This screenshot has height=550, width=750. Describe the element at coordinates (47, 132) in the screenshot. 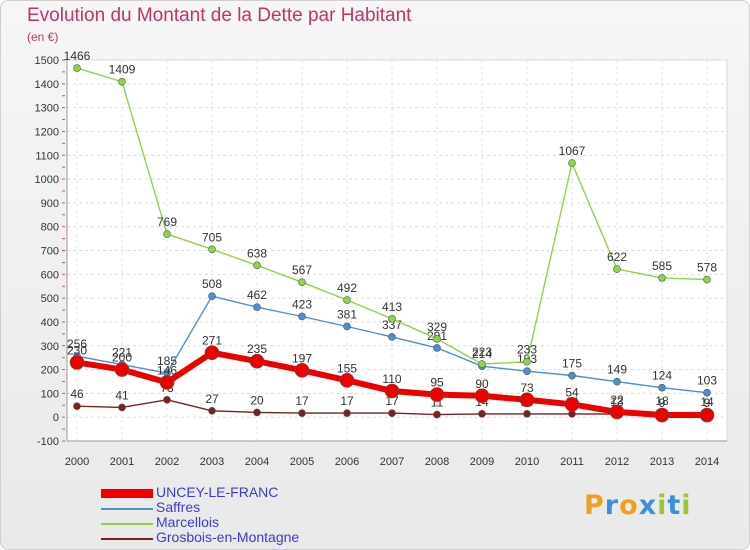

I see `y-tick-label: 1200` at that location.